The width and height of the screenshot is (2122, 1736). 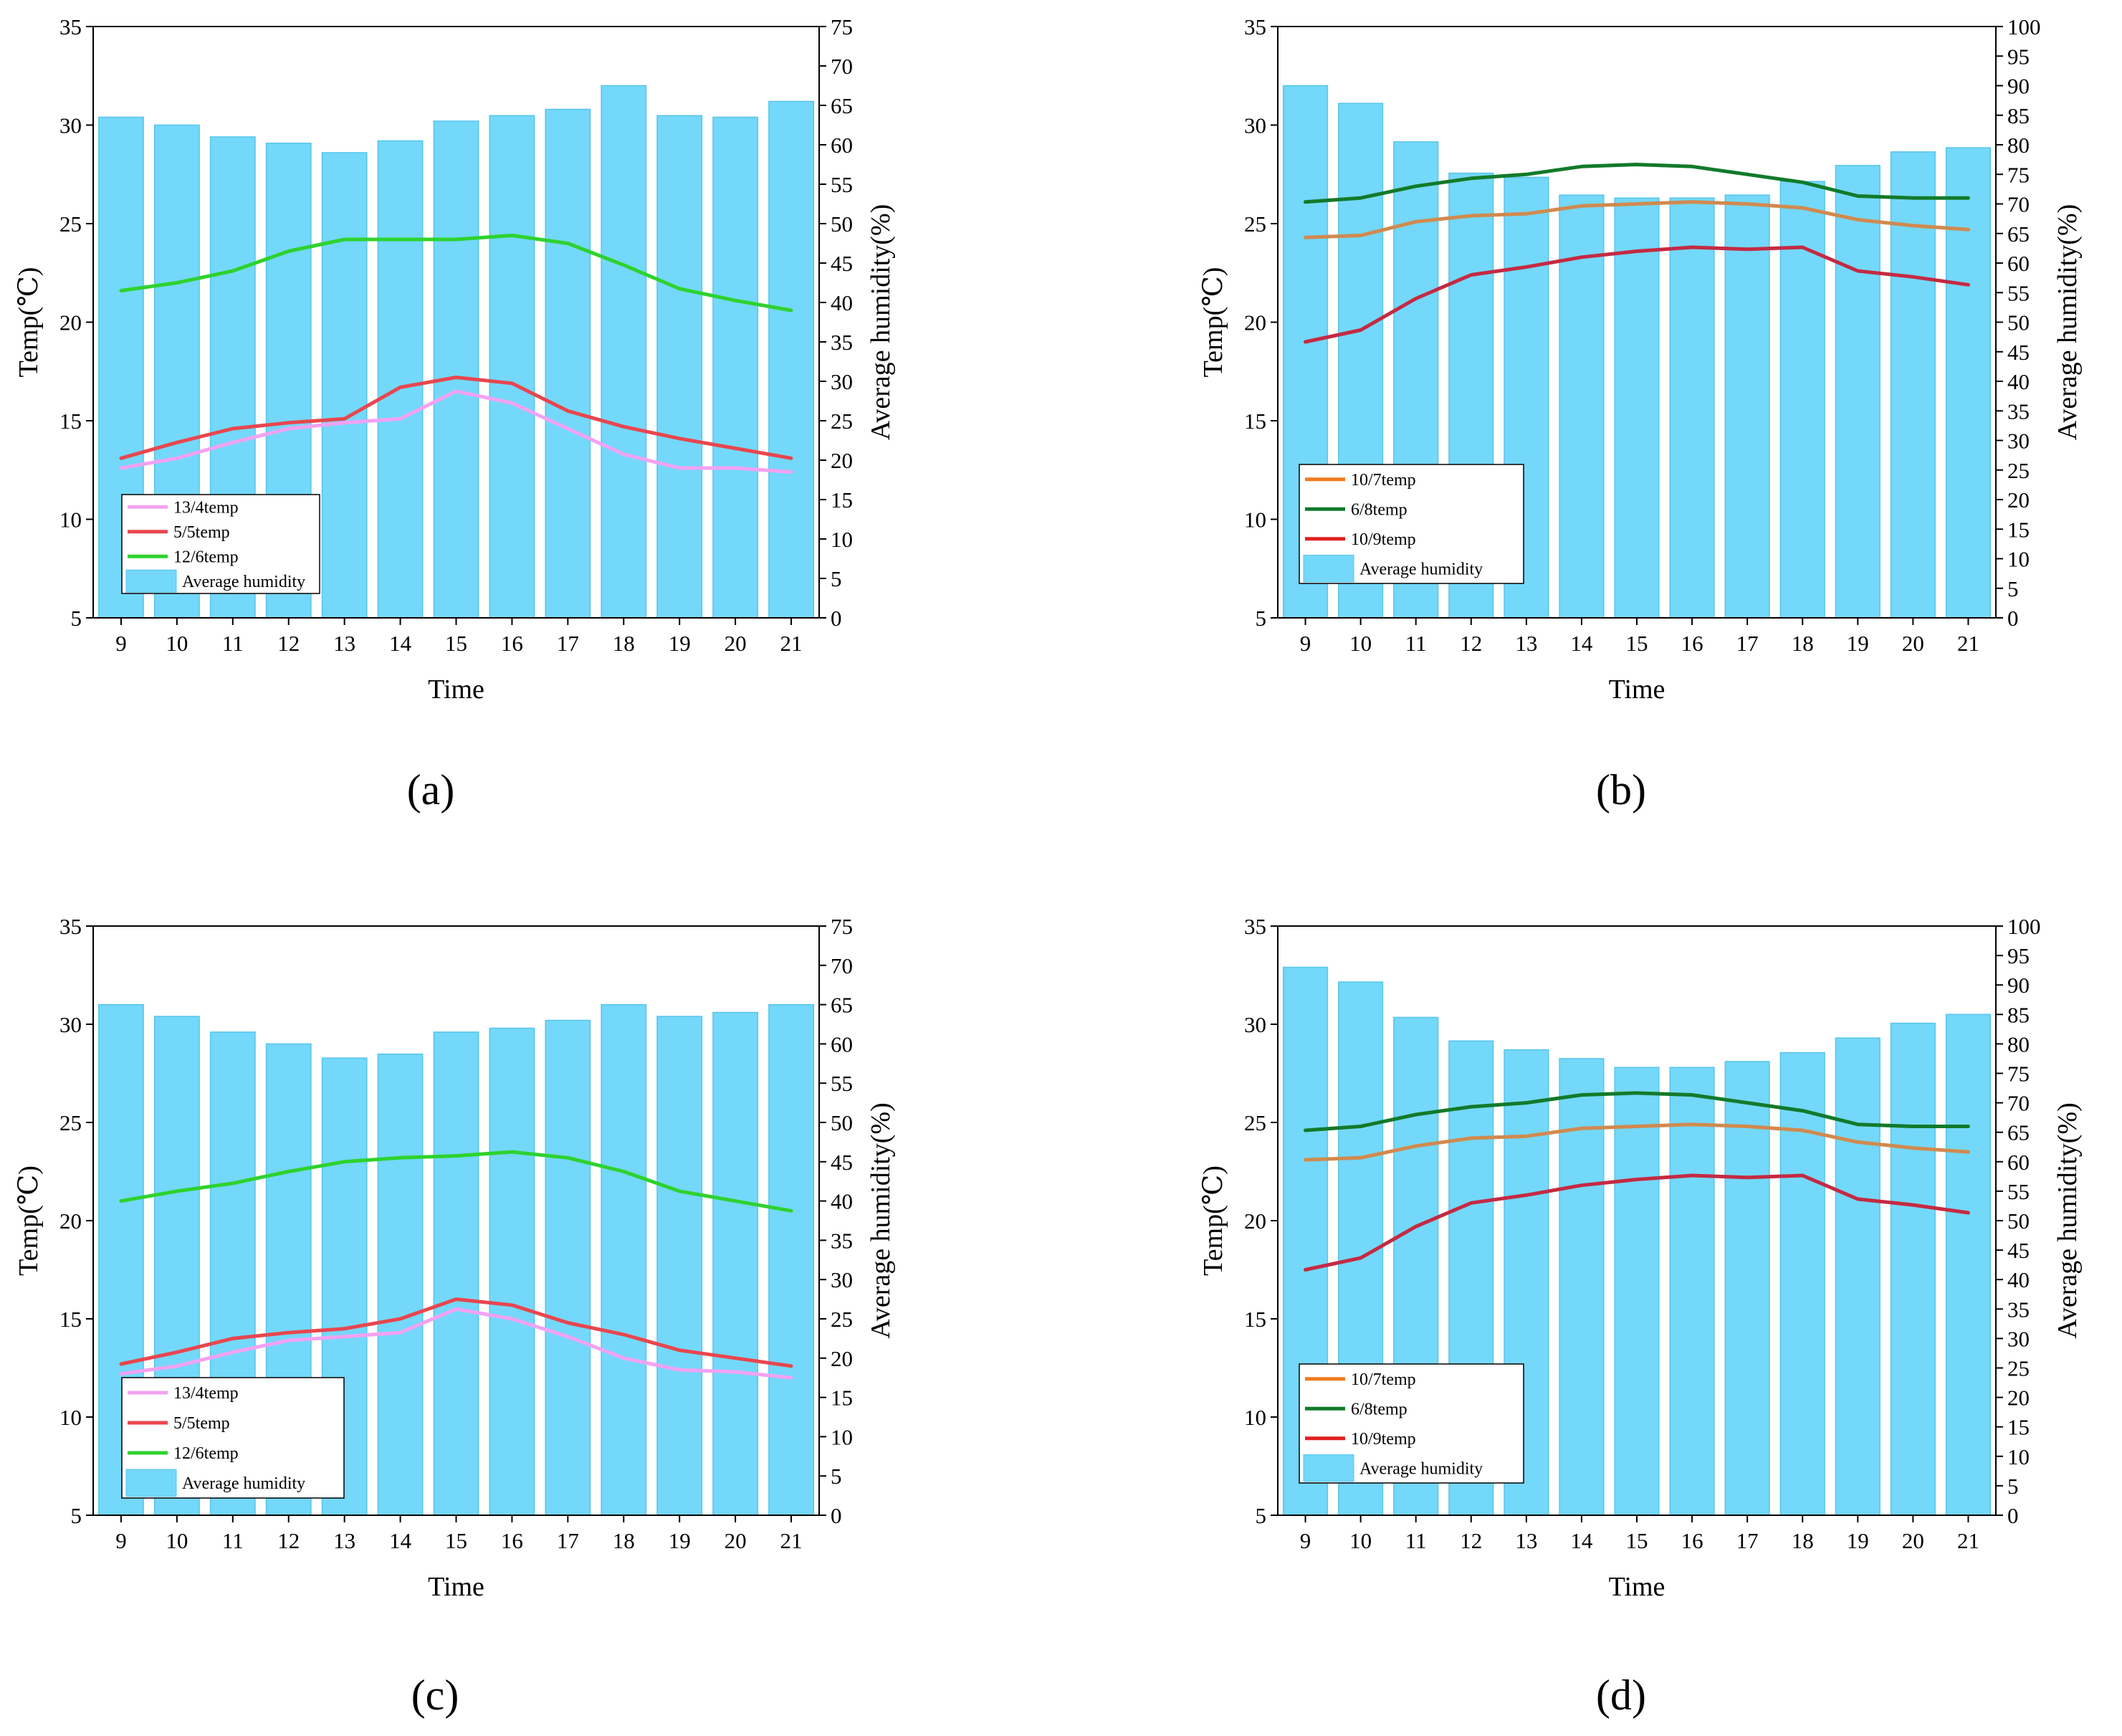 I want to click on x-tick-label: 9, so click(x=1305, y=1540).